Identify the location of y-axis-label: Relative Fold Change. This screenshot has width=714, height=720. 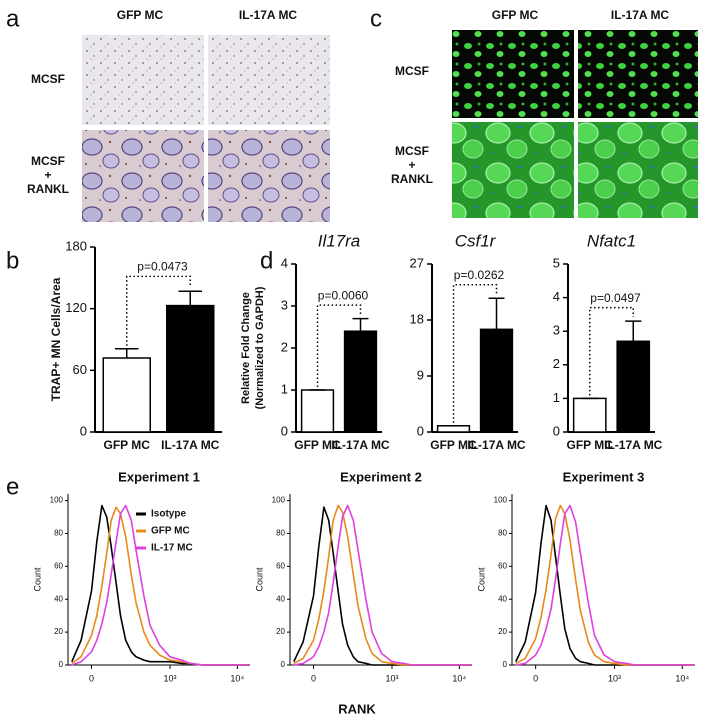
(246, 348).